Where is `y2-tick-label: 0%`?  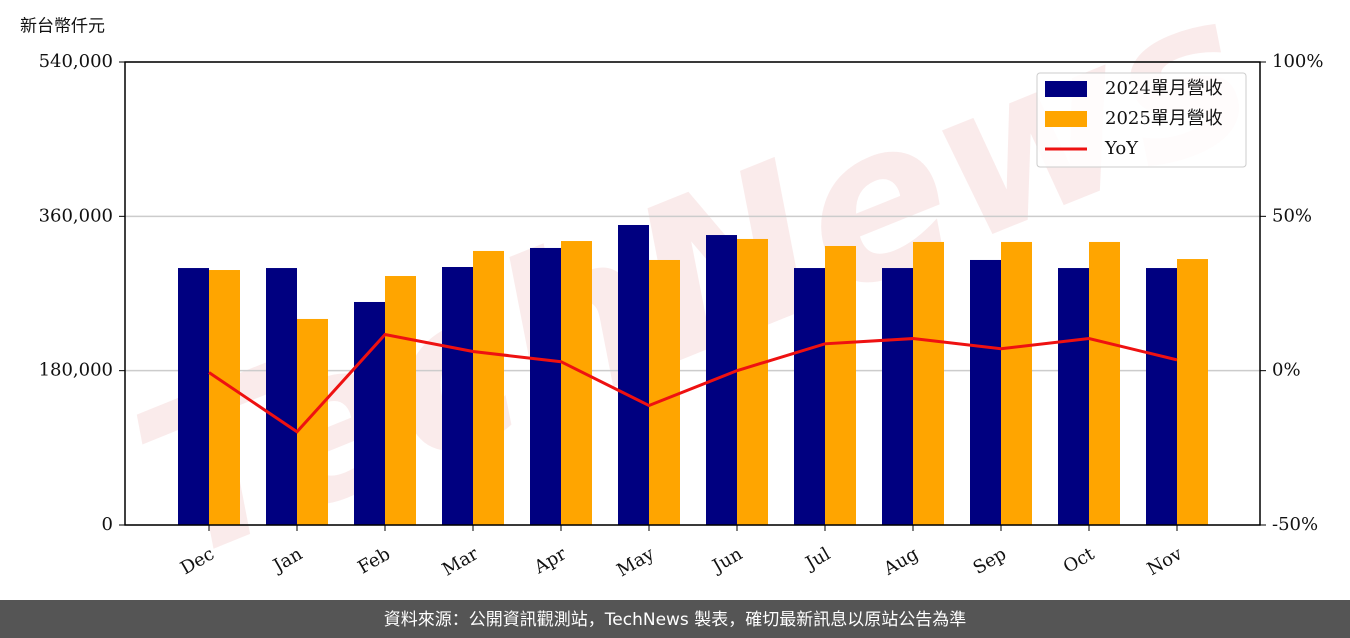 y2-tick-label: 0% is located at coordinates (1286, 370).